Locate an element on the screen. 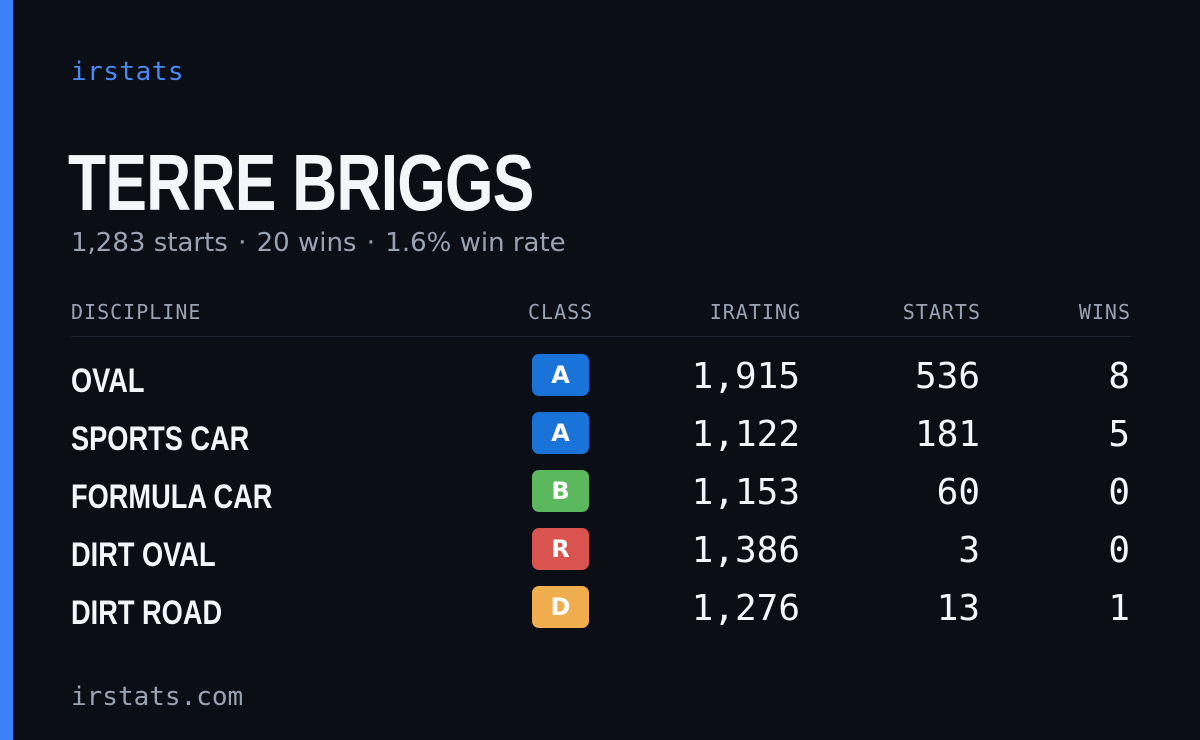  wins-value: 5 is located at coordinates (1119, 434).